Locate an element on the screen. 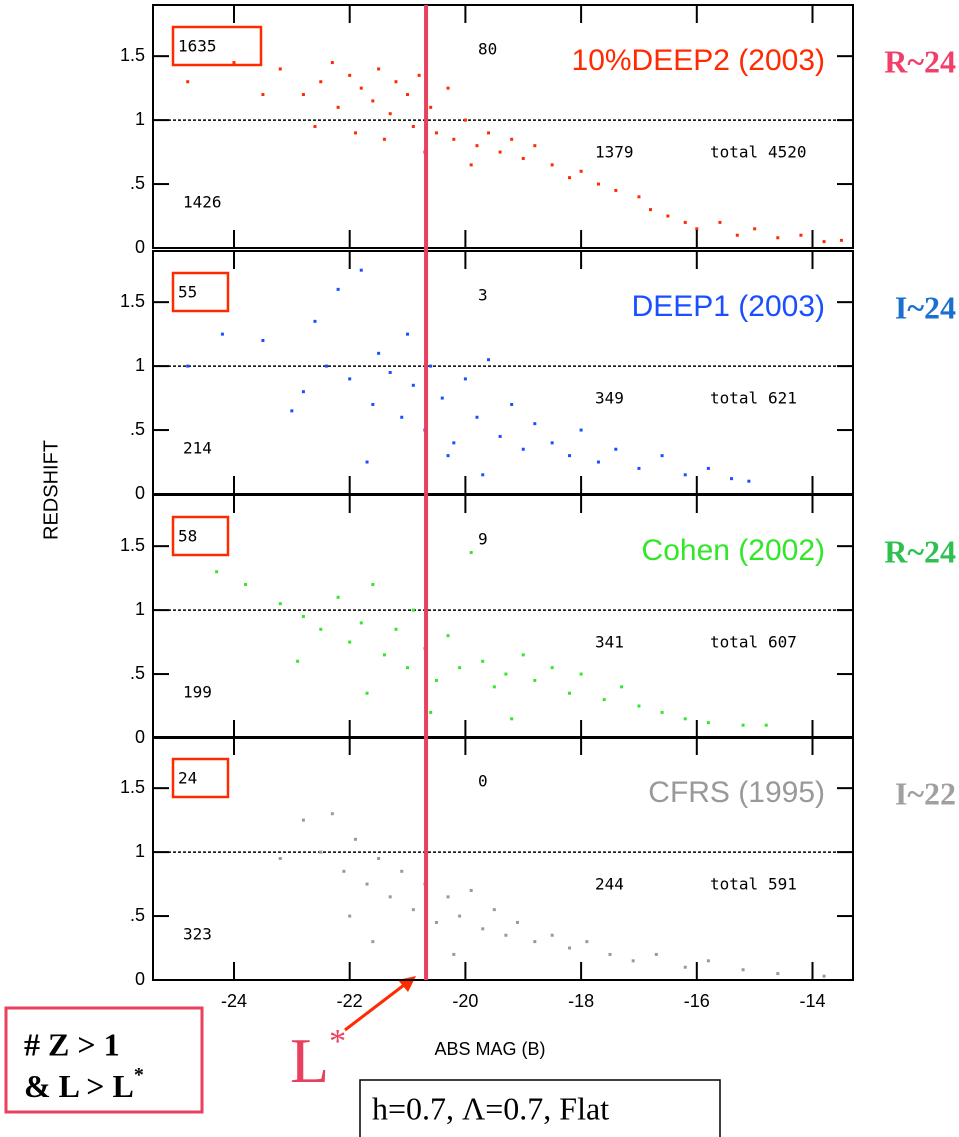 The image size is (959, 1137). lstar-arrowhead is located at coordinates (407, 984).